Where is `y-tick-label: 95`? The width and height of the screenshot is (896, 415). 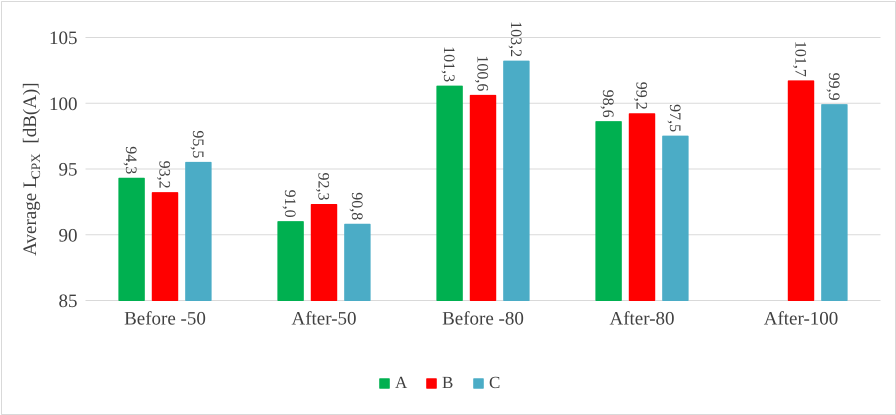
y-tick-label: 95 is located at coordinates (68, 170).